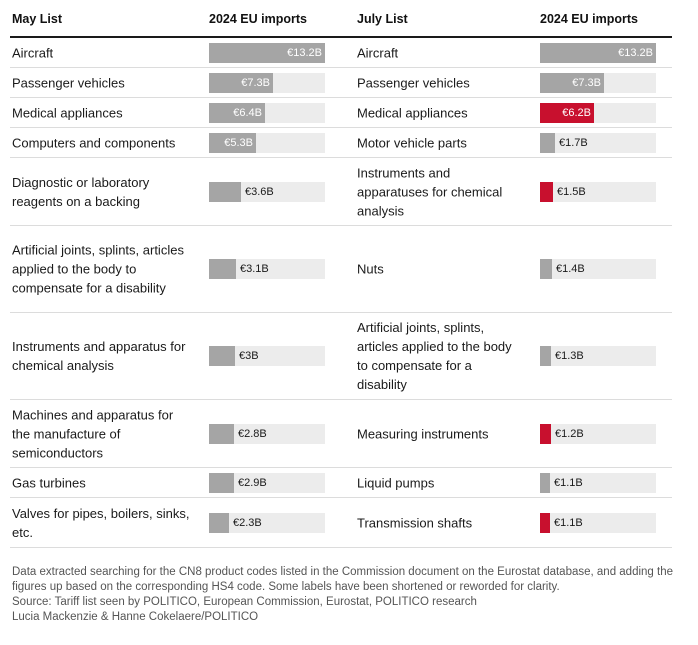  I want to click on left-item-label: Valves for pipes, boilers, sinks, etc., so click(101, 522).